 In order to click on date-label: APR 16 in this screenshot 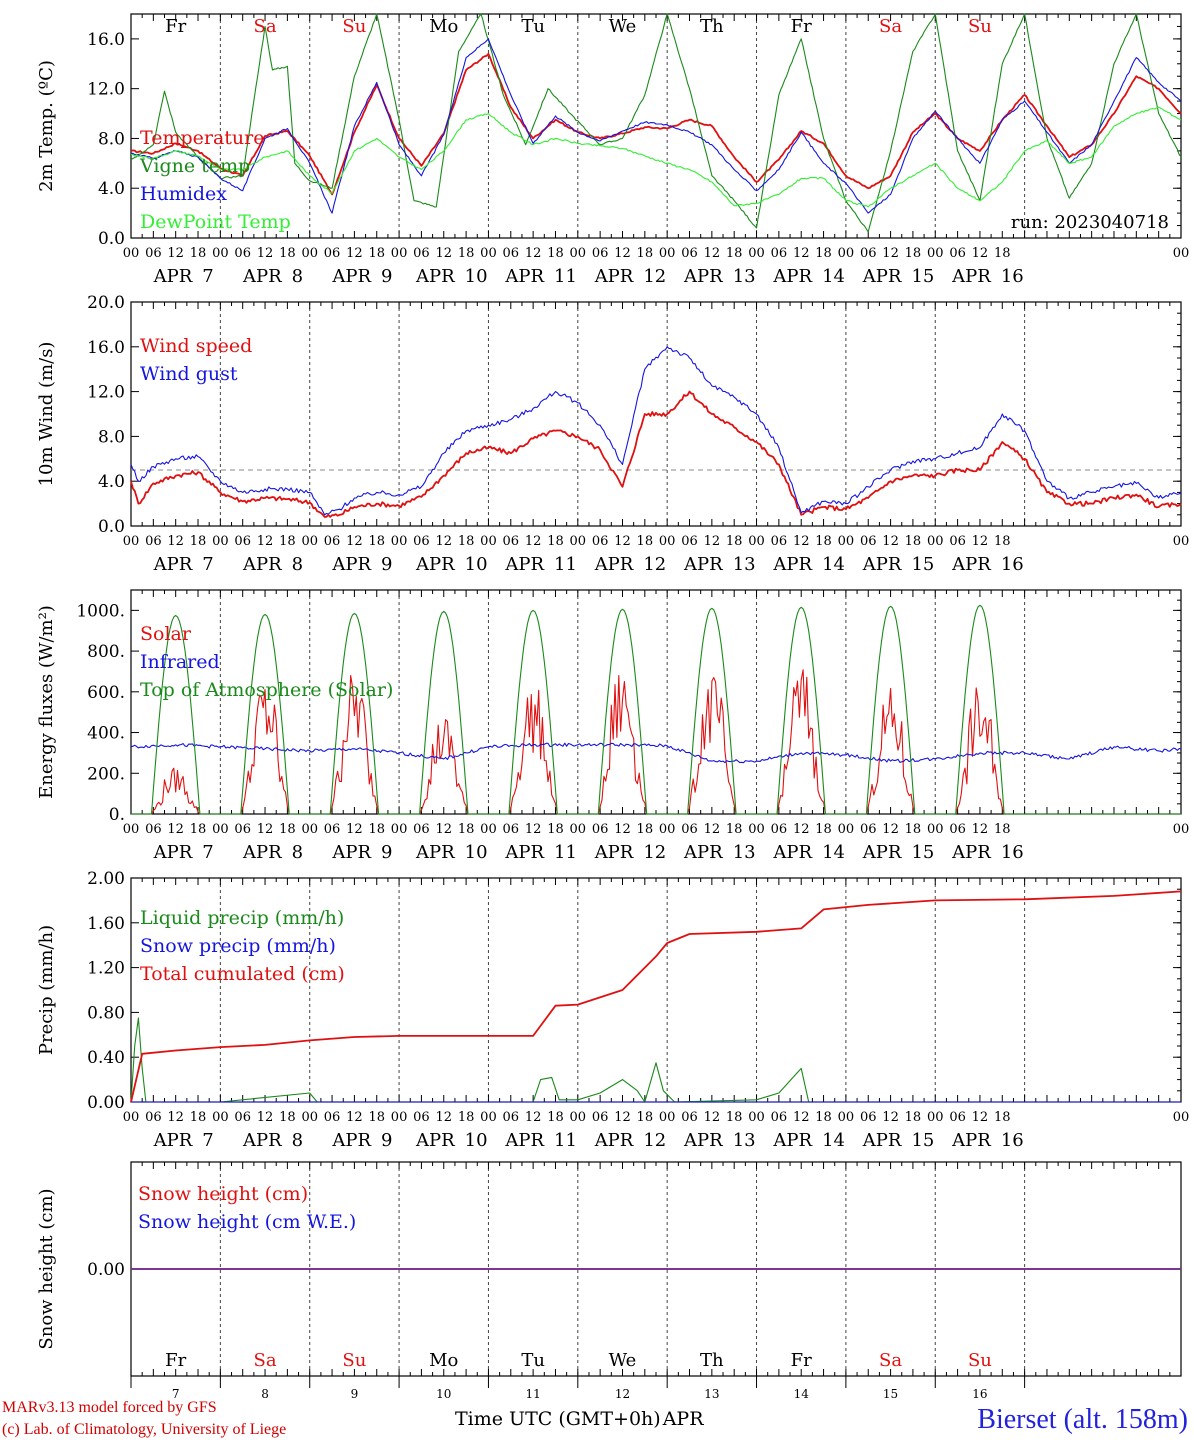, I will do `click(987, 852)`.